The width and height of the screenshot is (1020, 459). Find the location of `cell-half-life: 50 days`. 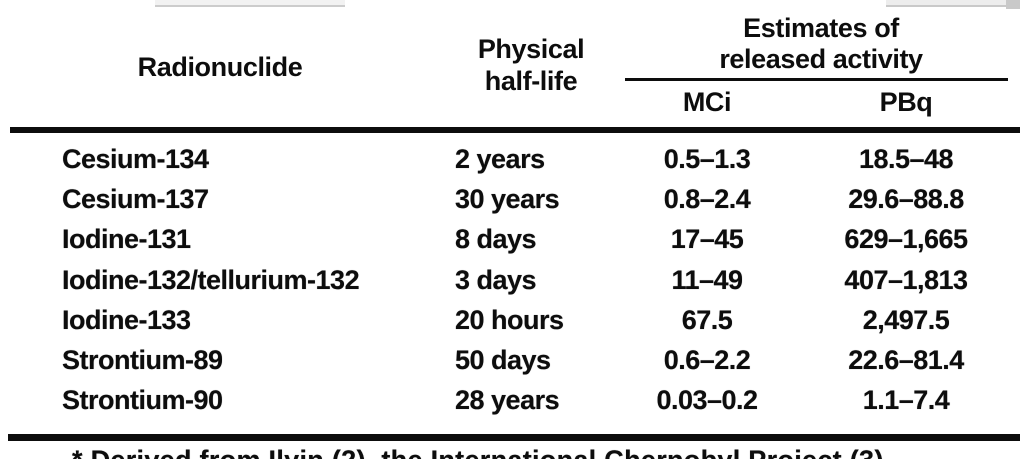

cell-half-life: 50 days is located at coordinates (503, 360).